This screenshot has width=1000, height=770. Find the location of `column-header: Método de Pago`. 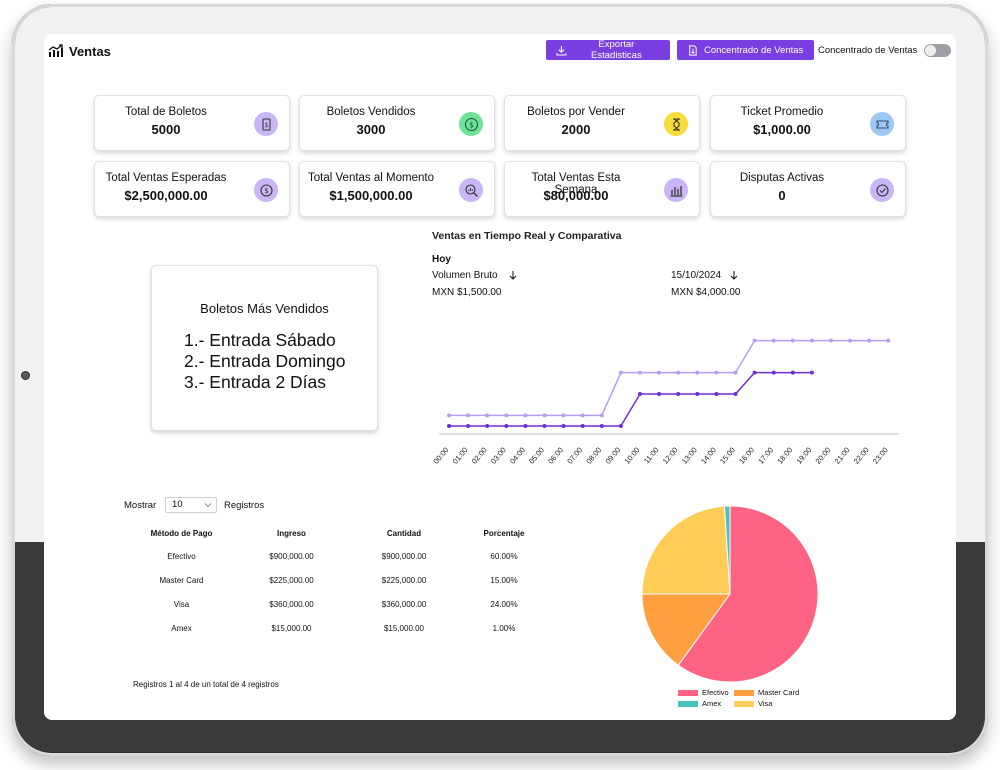

column-header: Método de Pago is located at coordinates (181, 533).